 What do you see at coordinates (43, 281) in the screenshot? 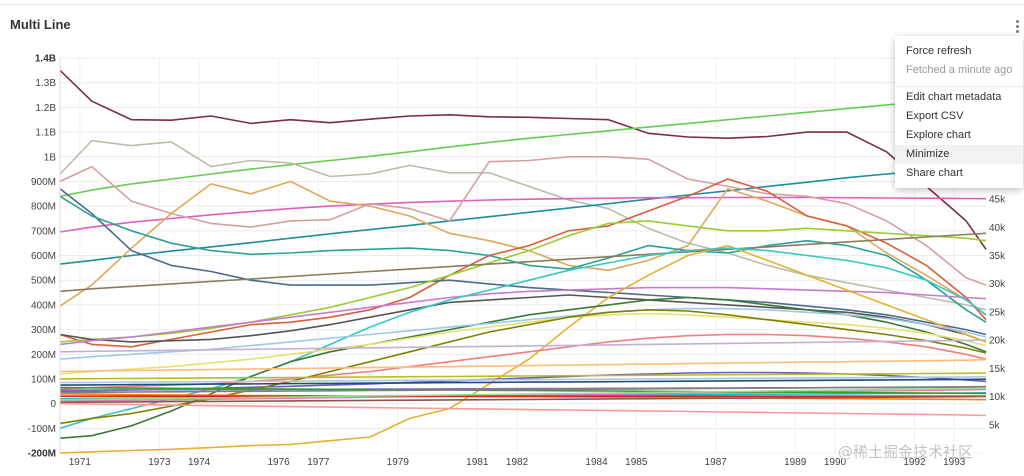
I see `y-left-tick-label: 500M` at bounding box center [43, 281].